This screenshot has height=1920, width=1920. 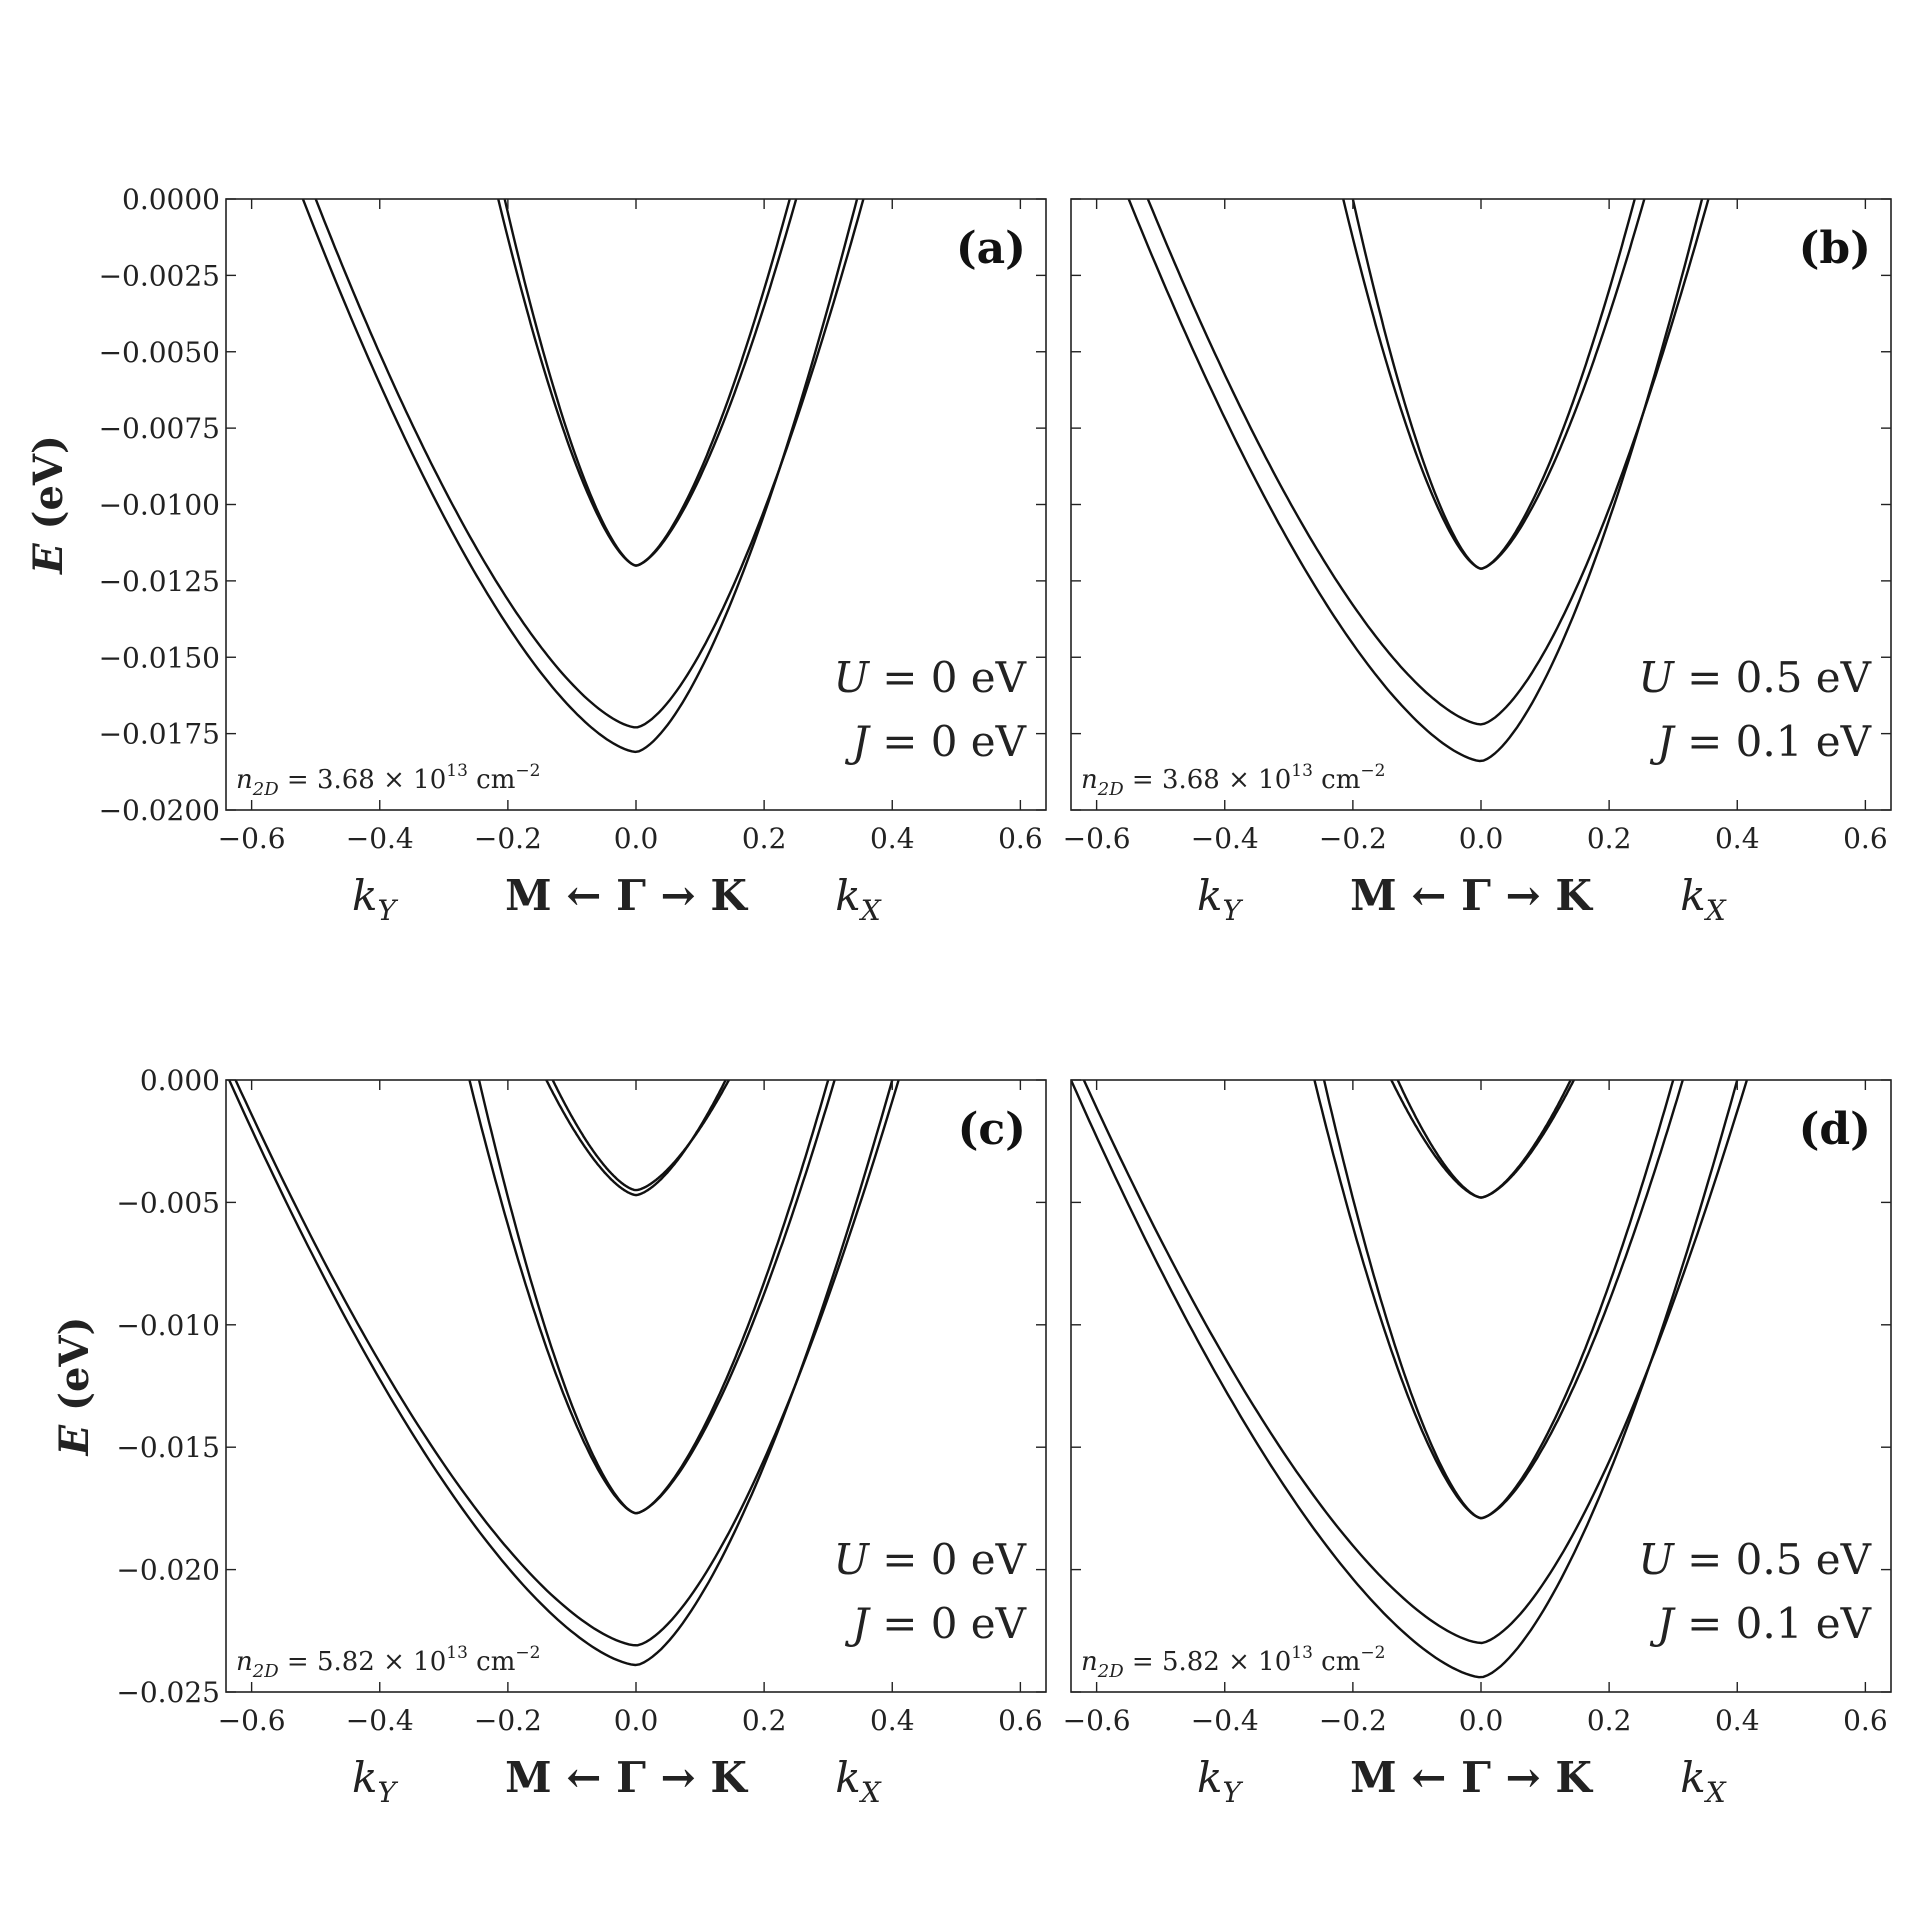 I want to click on xtick-label-d-3: 0.0, so click(x=1481, y=1720).